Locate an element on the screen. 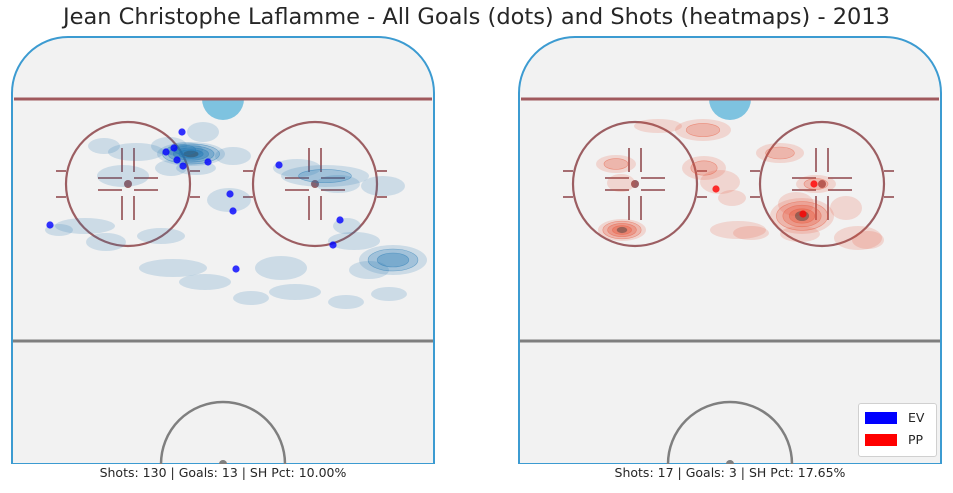 The image size is (953, 493). shot-density-peak is located at coordinates (622, 230).